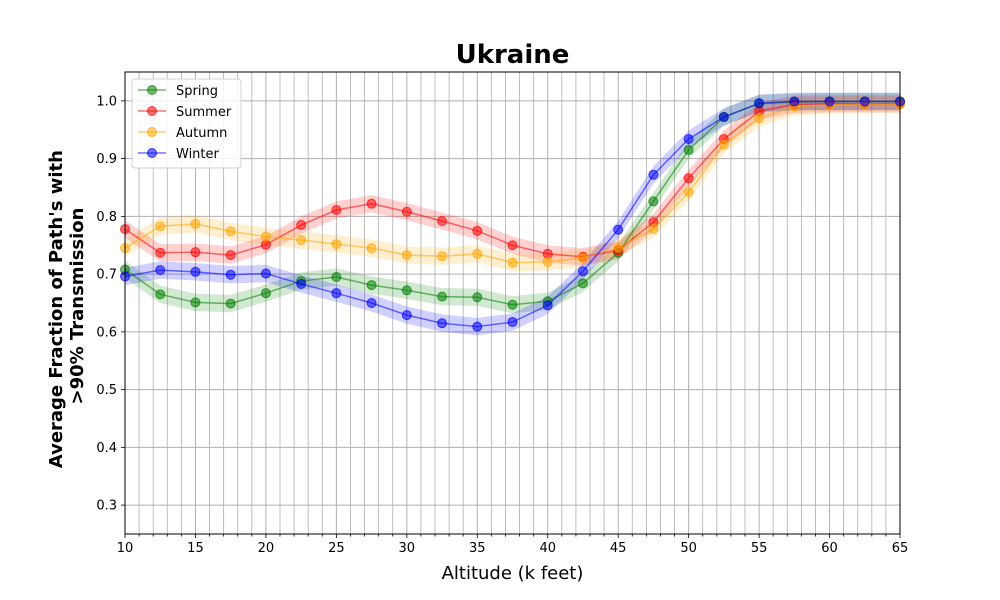 The width and height of the screenshot is (1000, 600). Describe the element at coordinates (477, 548) in the screenshot. I see `x-tick-label: 35` at that location.